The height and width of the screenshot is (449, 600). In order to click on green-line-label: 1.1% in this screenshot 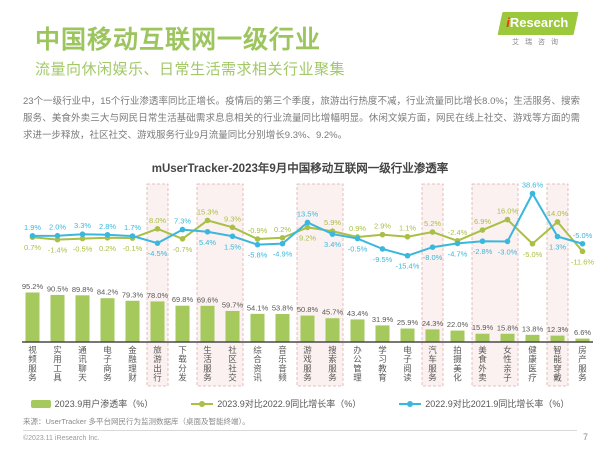, I will do `click(407, 228)`.